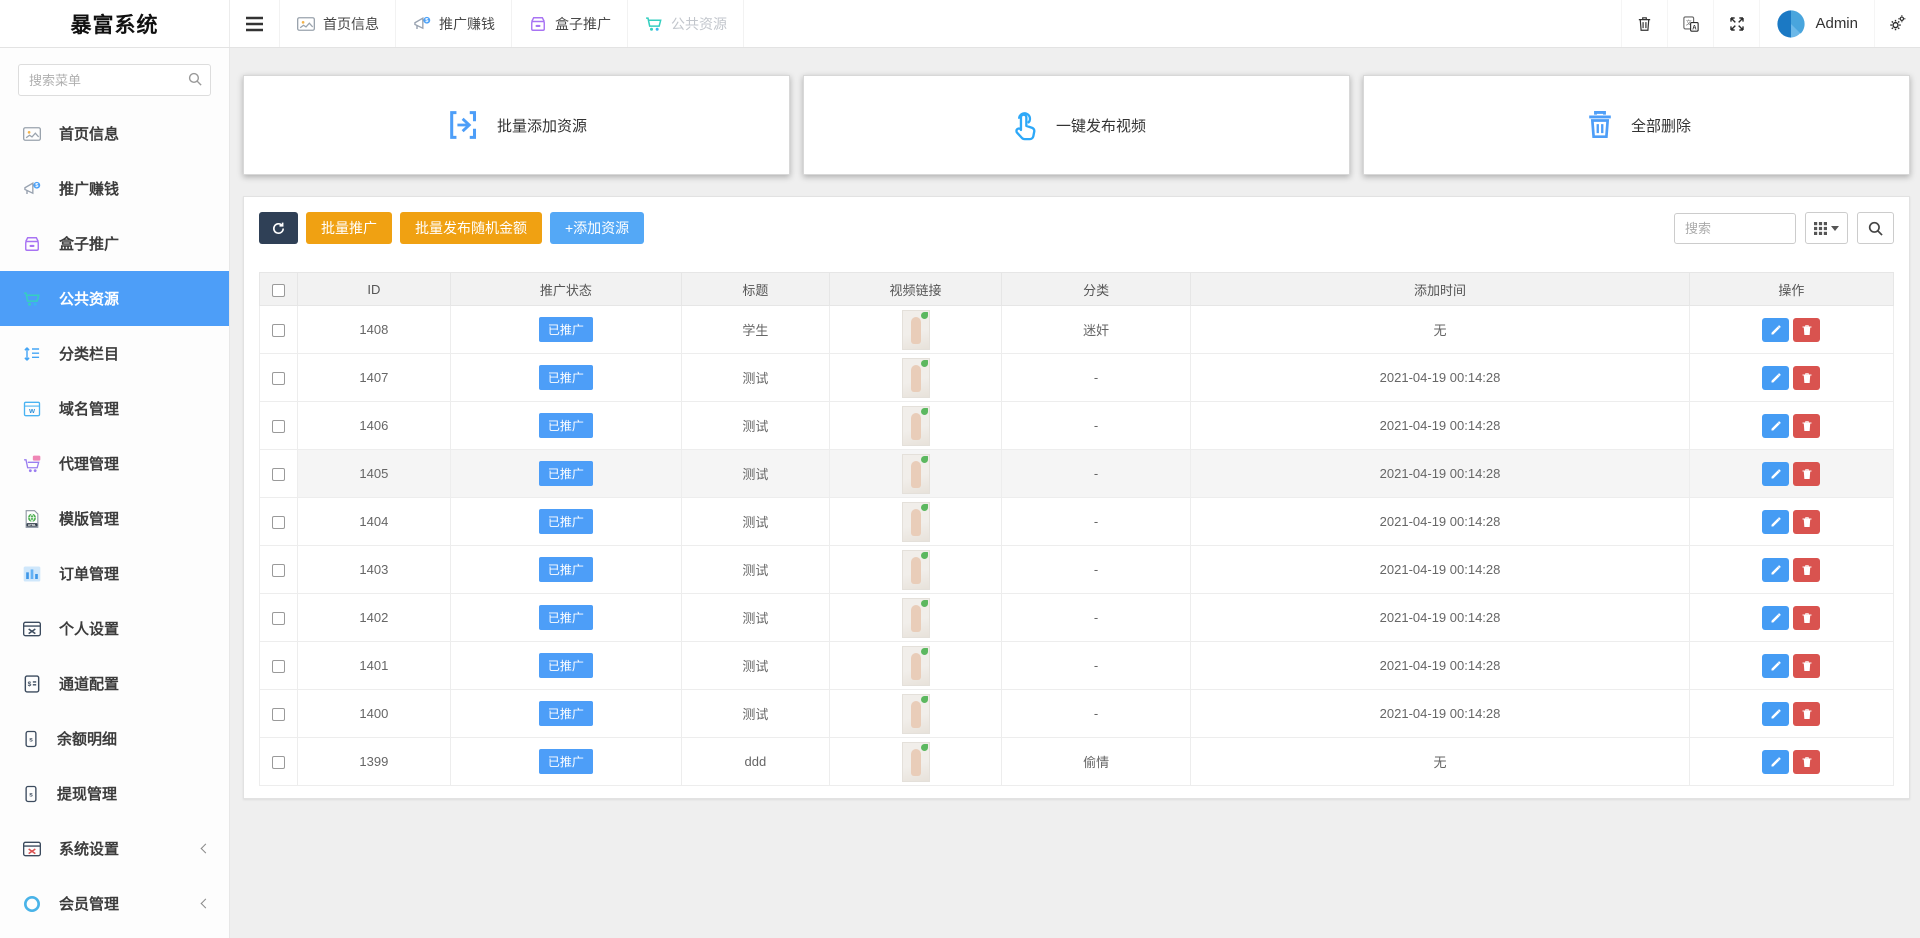 This screenshot has height=938, width=1920. I want to click on sidebar-item-system: 系统设置, so click(114, 848).